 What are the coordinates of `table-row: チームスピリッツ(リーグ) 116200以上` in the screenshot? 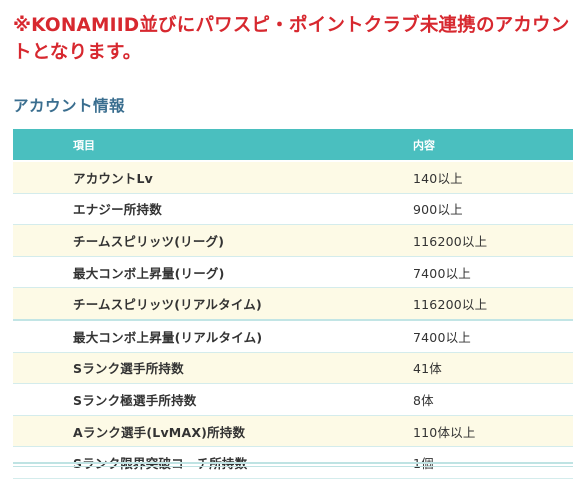 It's located at (293, 240).